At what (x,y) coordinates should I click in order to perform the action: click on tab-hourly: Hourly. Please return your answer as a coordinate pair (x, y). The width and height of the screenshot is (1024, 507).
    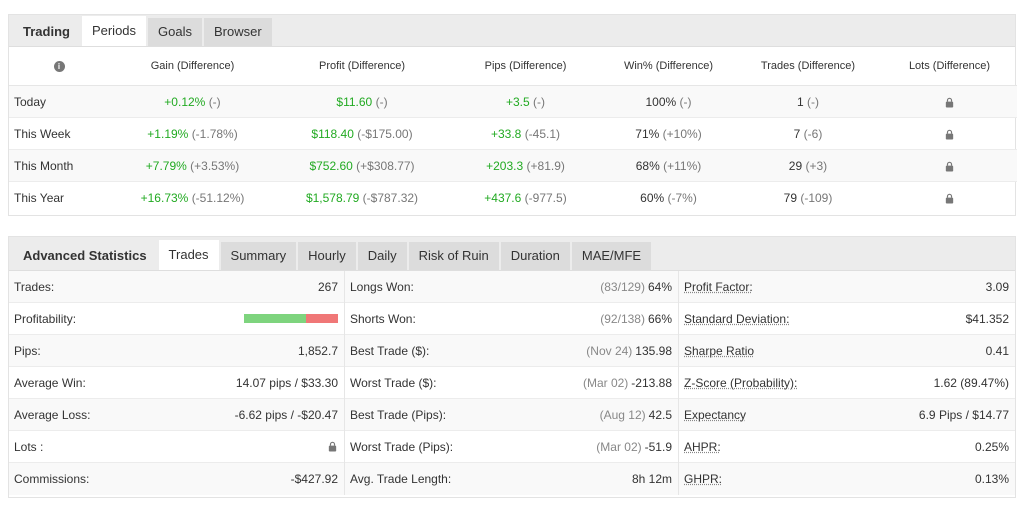
    Looking at the image, I should click on (327, 256).